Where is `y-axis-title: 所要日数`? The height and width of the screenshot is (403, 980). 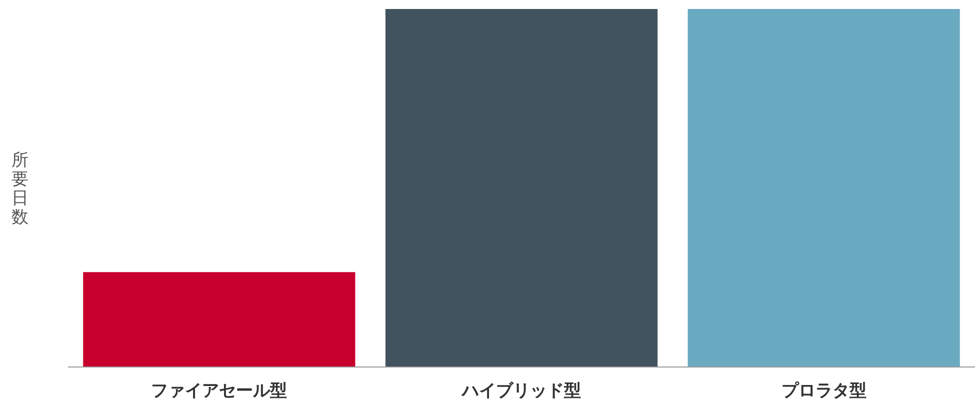 y-axis-title: 所要日数 is located at coordinates (20, 188).